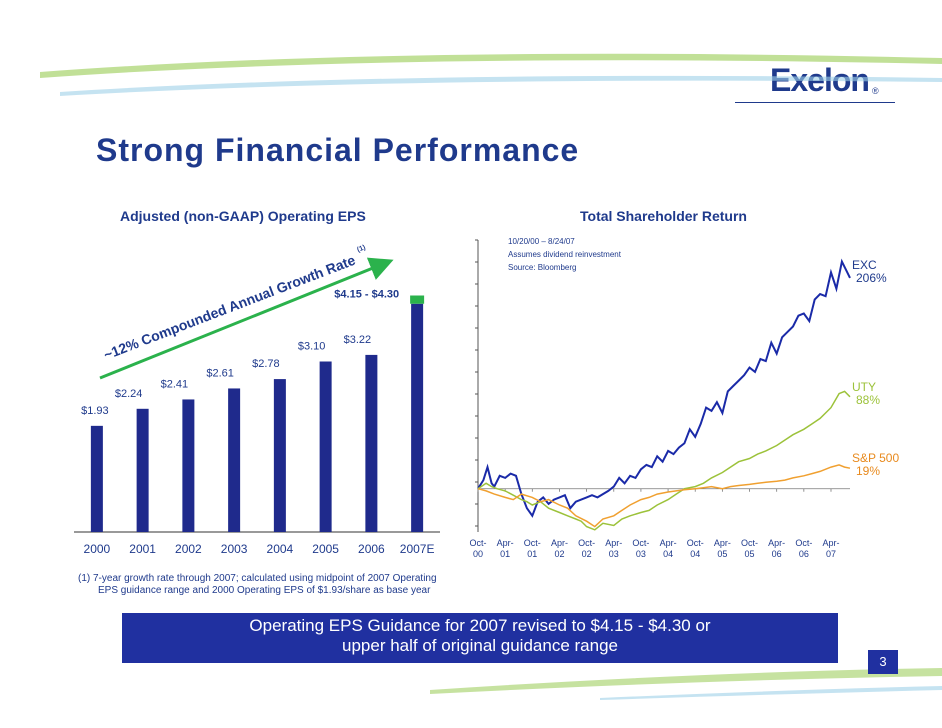 This screenshot has width=942, height=728. I want to click on eps-bar-2003, so click(234, 460).